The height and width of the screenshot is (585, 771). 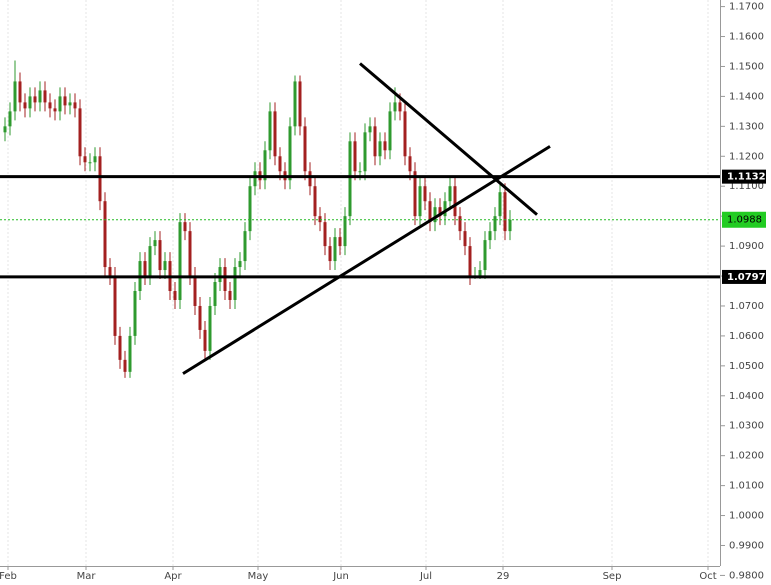 I want to click on x-tick-label: Oct, so click(x=707, y=576).